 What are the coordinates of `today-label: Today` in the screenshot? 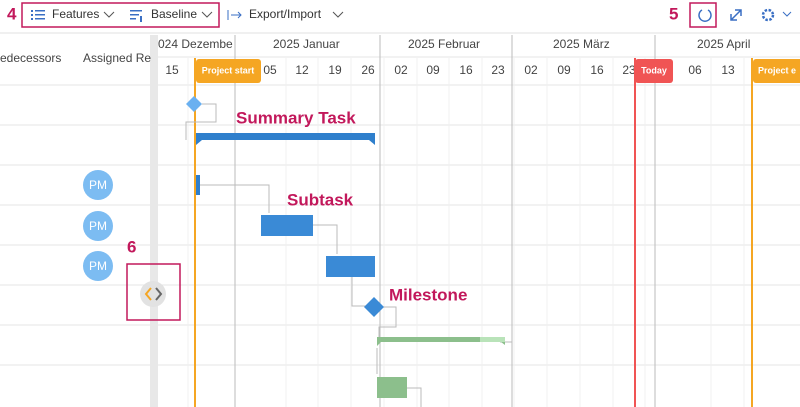 It's located at (654, 70).